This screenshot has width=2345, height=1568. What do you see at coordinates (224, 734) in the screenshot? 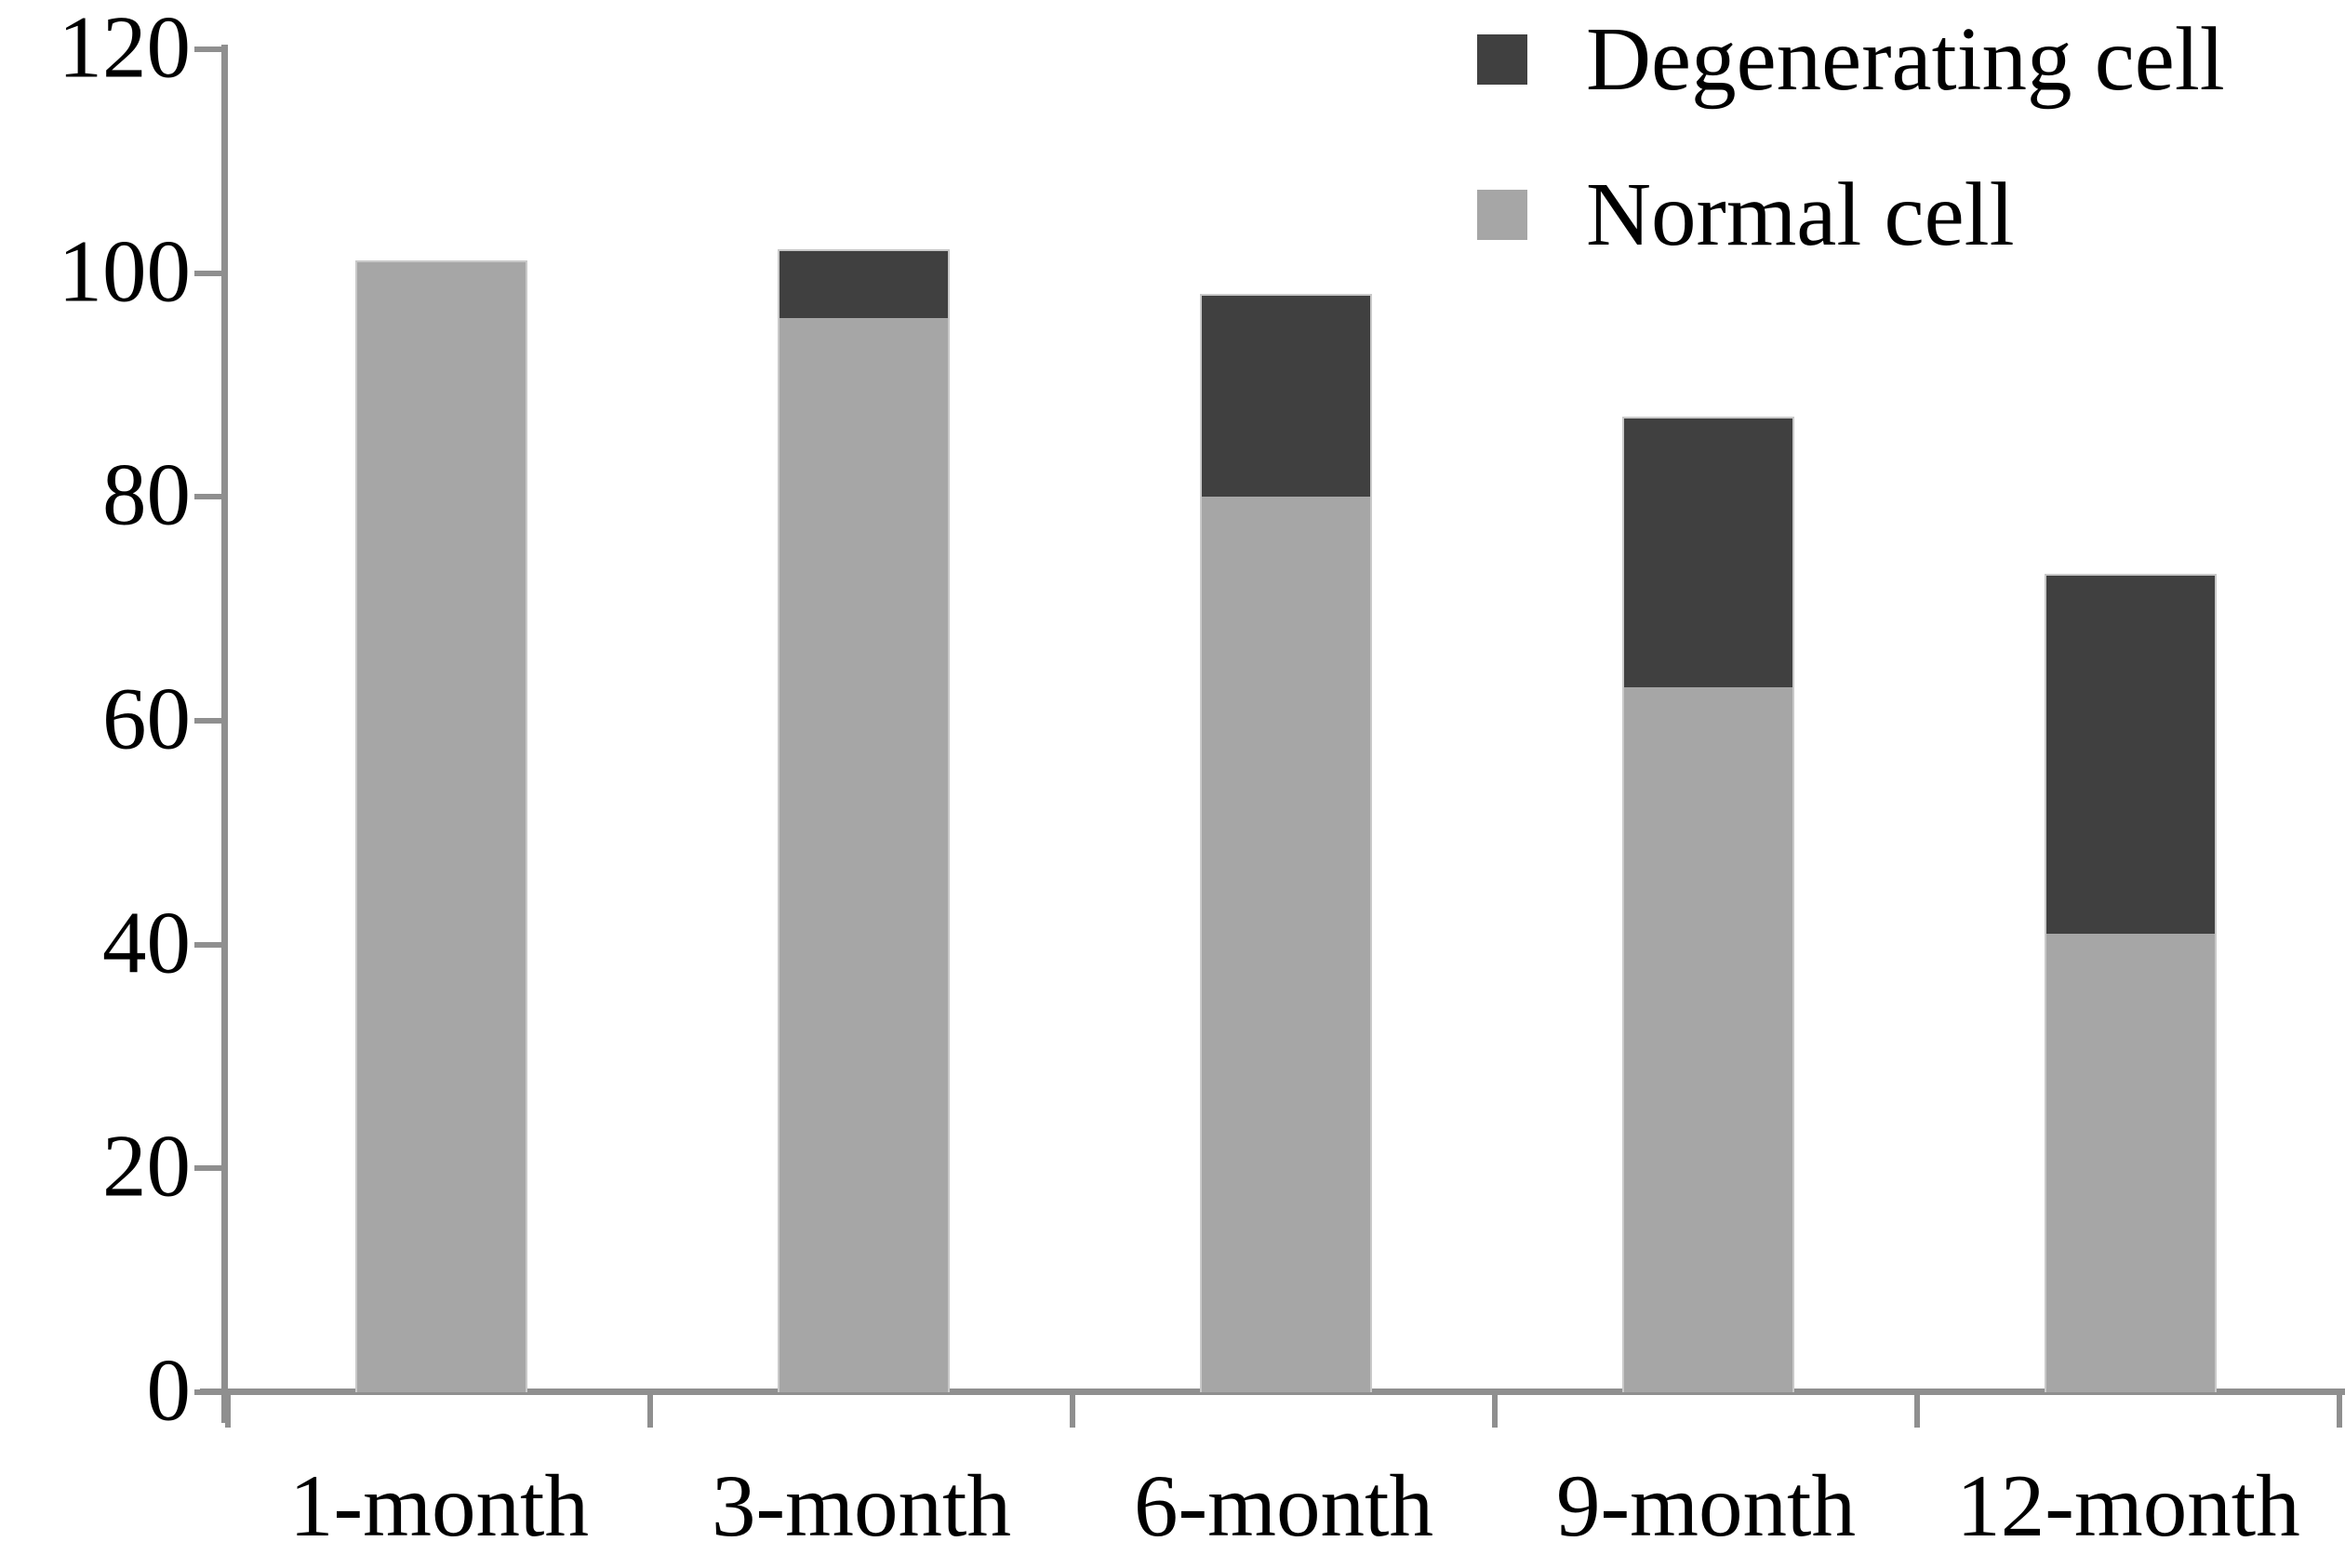
I see `y-axis-line` at bounding box center [224, 734].